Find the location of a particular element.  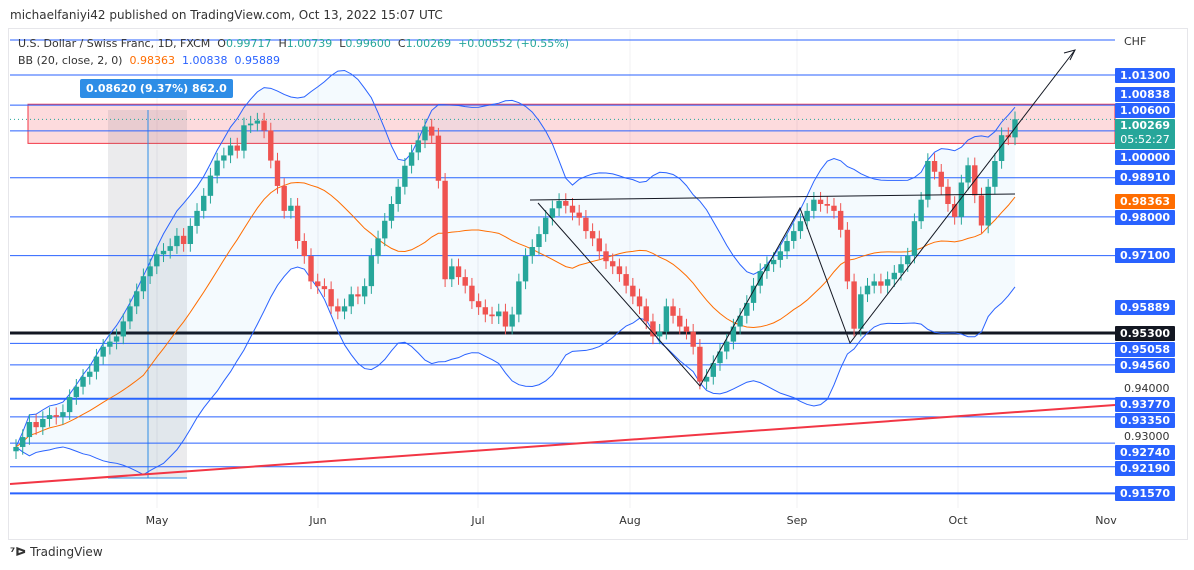

low-label: L is located at coordinates (342, 43).